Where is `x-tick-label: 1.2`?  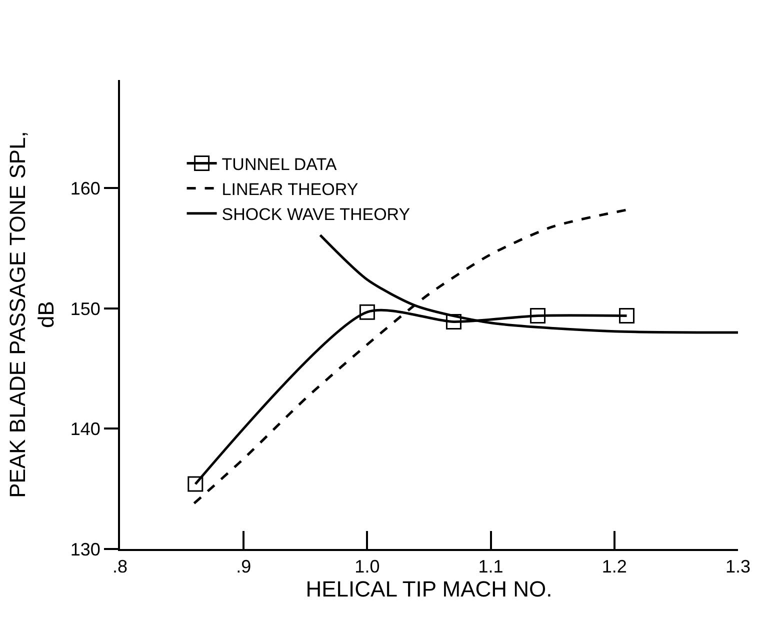
x-tick-label: 1.2 is located at coordinates (614, 566).